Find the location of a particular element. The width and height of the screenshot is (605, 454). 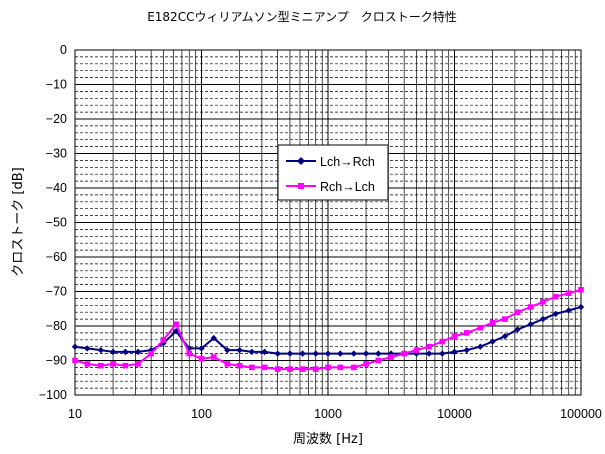

y-tick-label: −50 is located at coordinates (56, 223).